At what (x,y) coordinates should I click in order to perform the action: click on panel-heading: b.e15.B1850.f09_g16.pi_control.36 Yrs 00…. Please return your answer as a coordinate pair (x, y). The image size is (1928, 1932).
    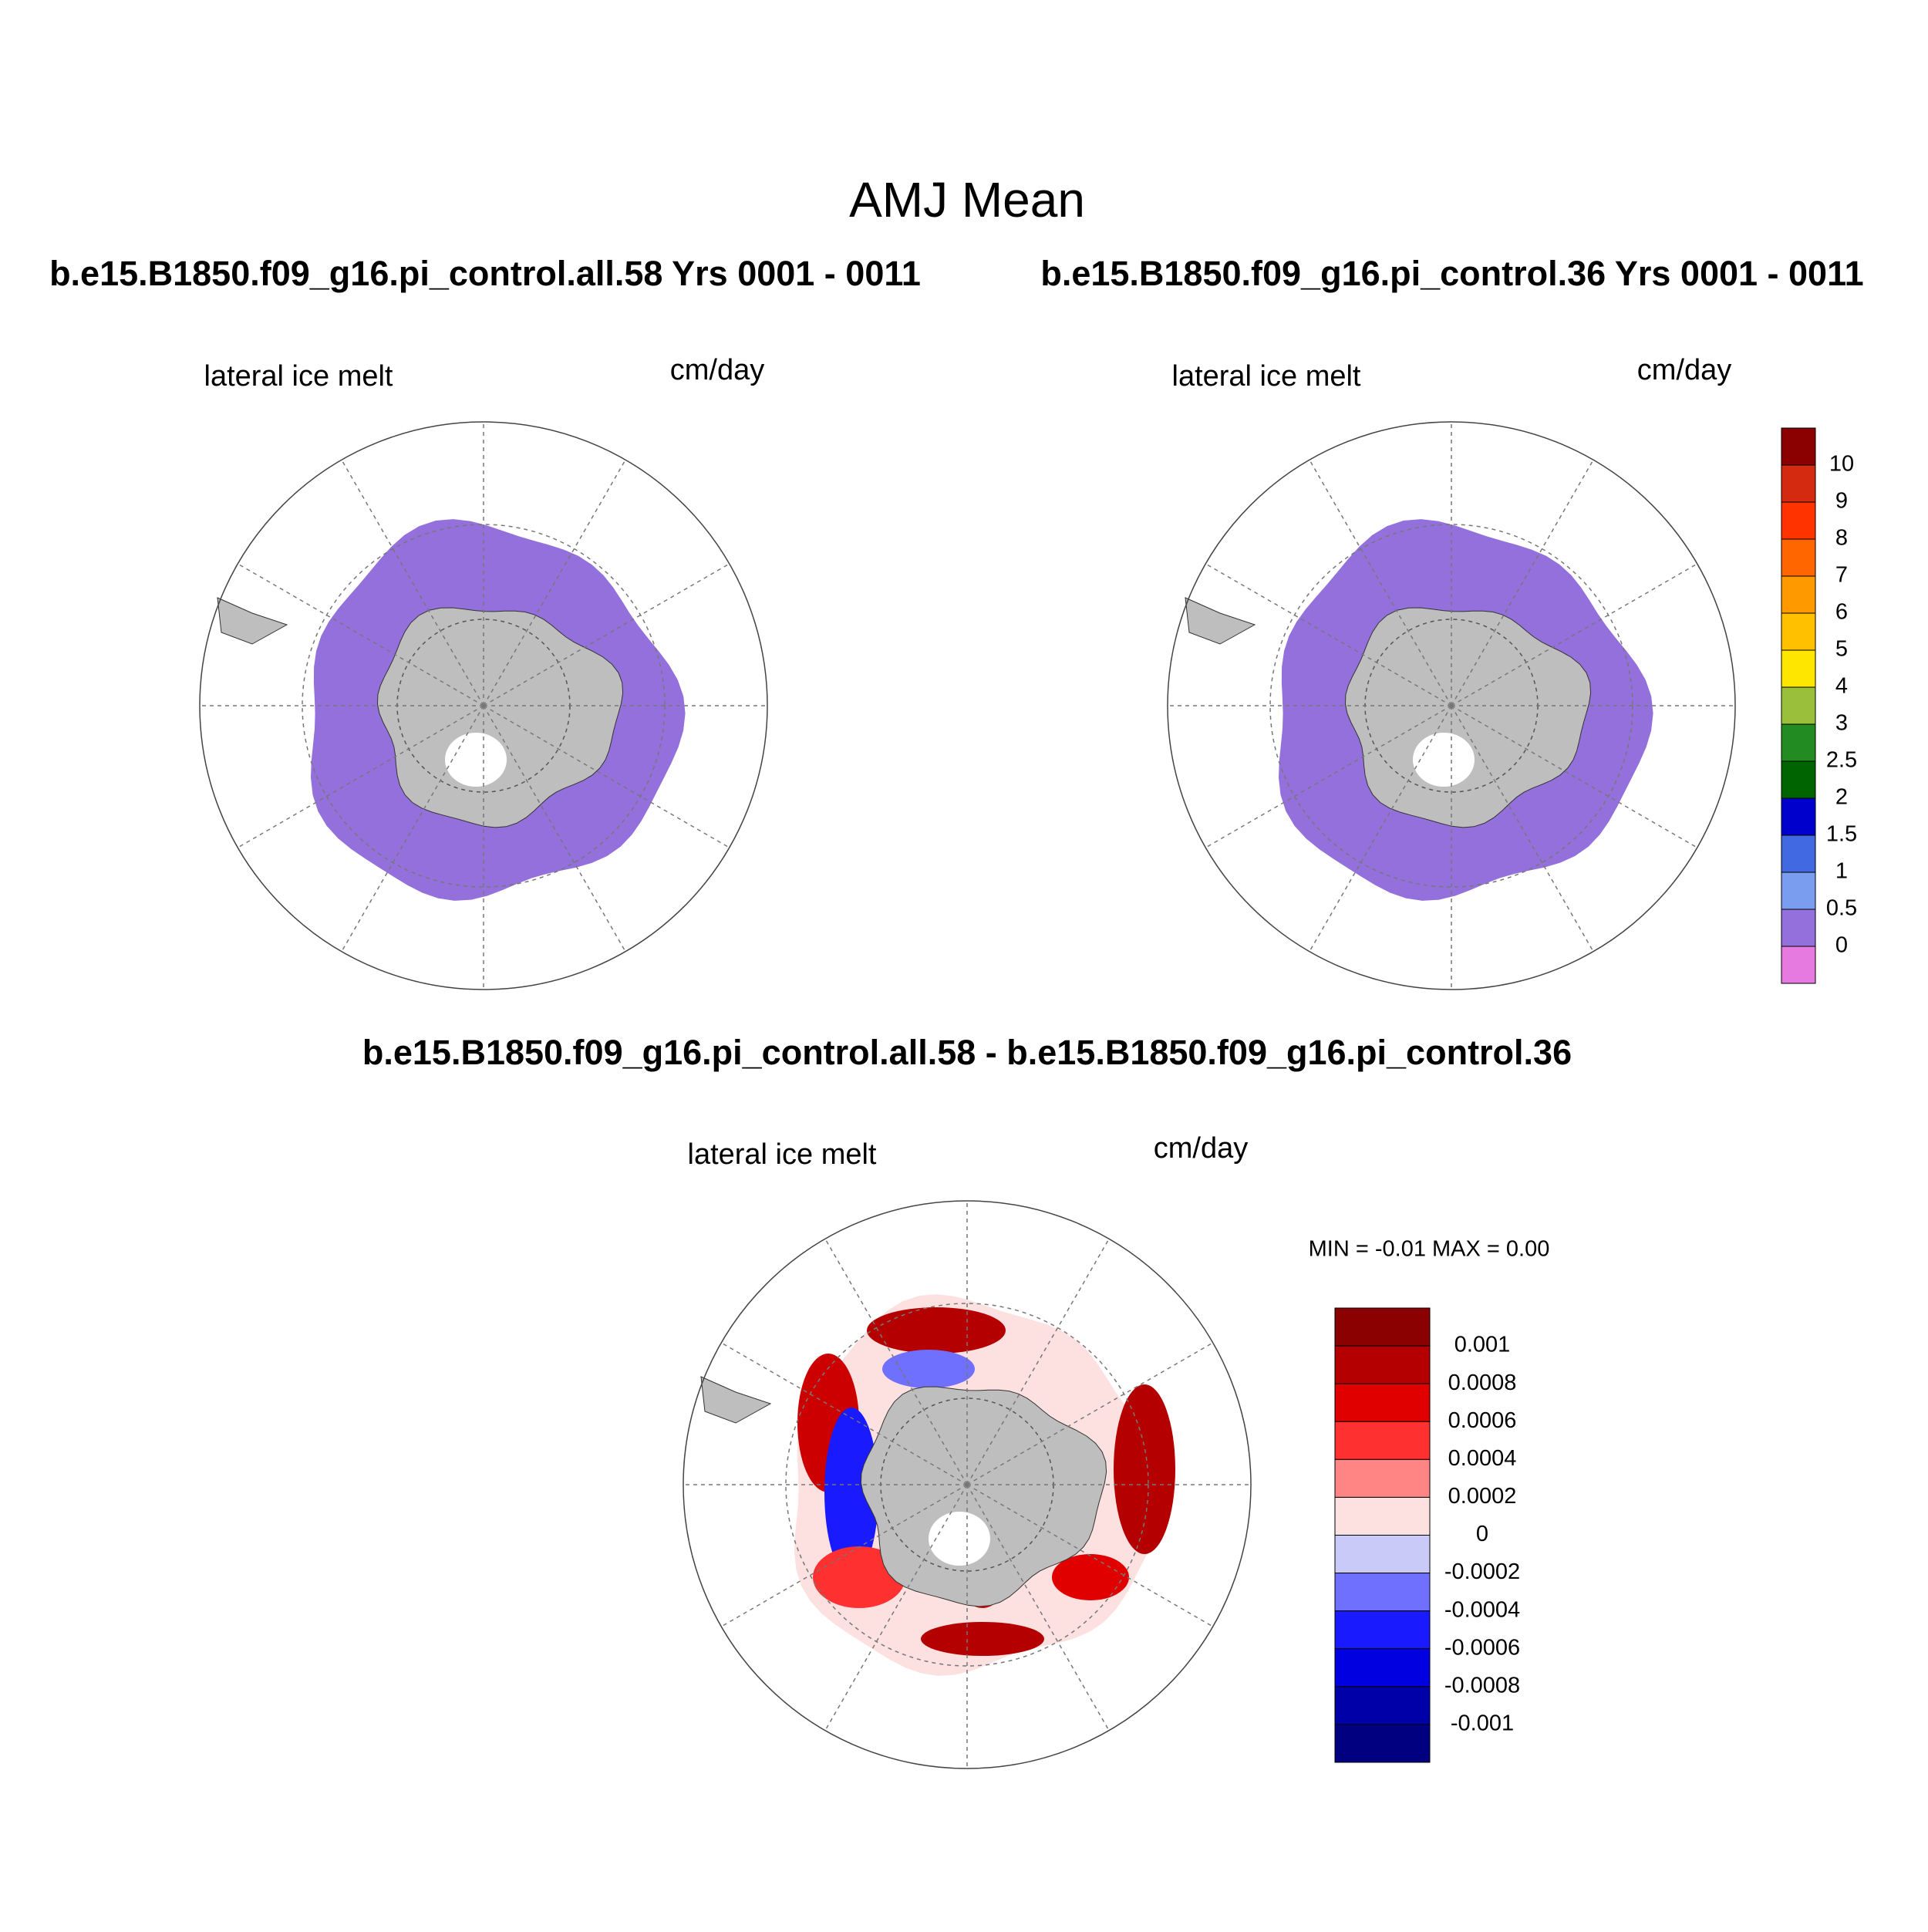
    Looking at the image, I should click on (1451, 273).